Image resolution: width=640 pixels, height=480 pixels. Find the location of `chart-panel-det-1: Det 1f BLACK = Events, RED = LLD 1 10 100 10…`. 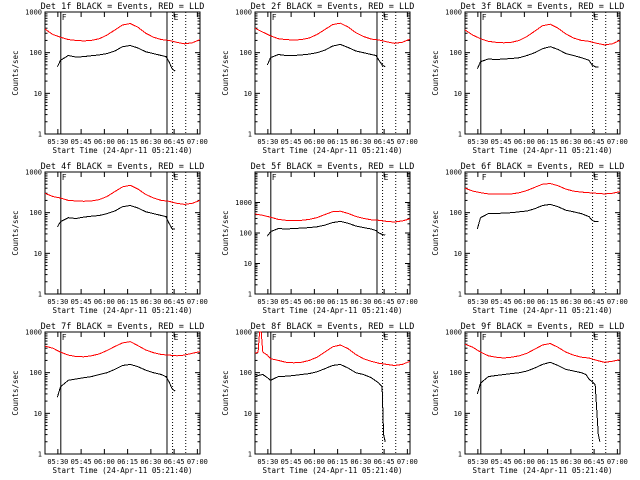

chart-panel-det-1: Det 1f BLACK = Events, RED = LLD 1 10 100 10… is located at coordinates (109, 78).